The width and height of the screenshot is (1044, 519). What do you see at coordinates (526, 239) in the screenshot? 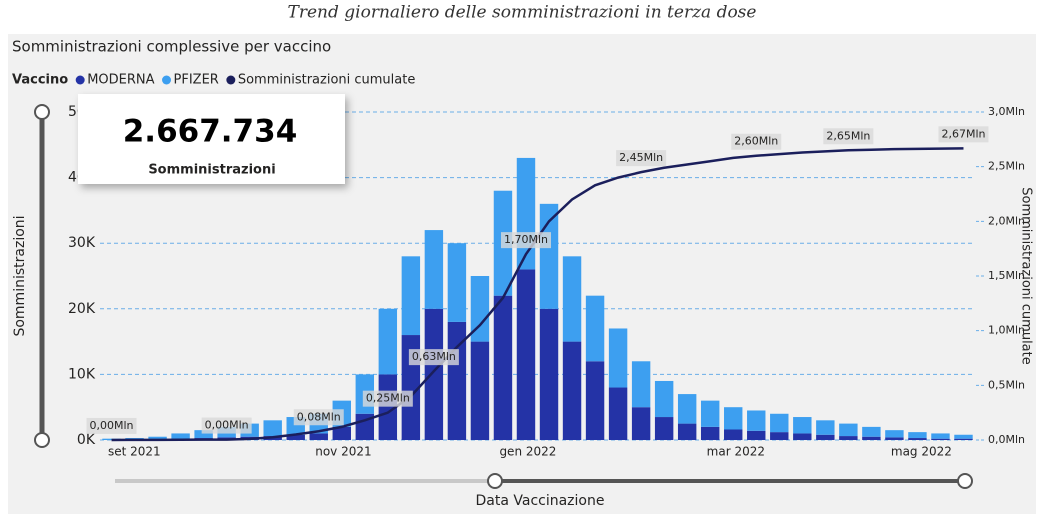
I see `data-label: 1,70Mln` at bounding box center [526, 239].